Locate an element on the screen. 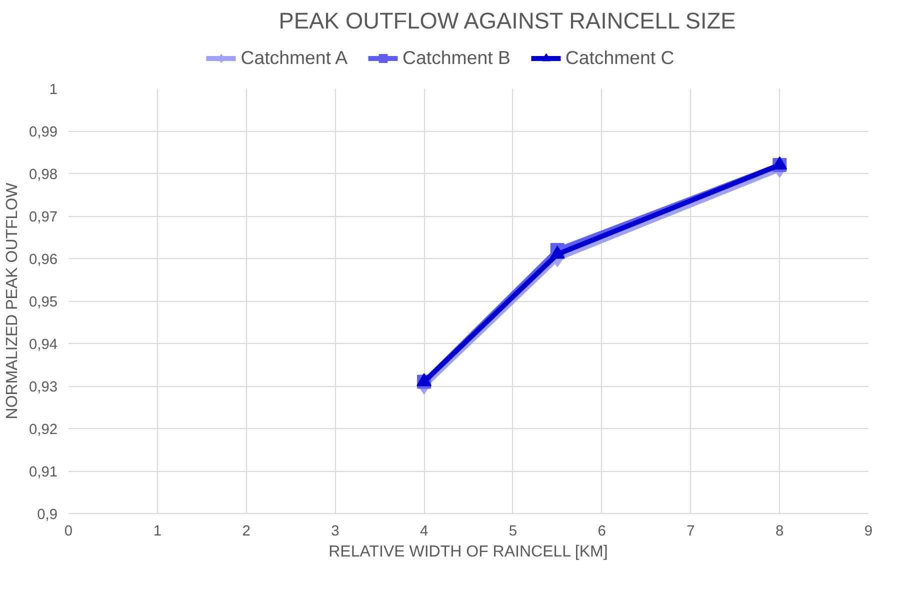 This screenshot has height=613, width=922. legend-label: Catchment C is located at coordinates (619, 58).